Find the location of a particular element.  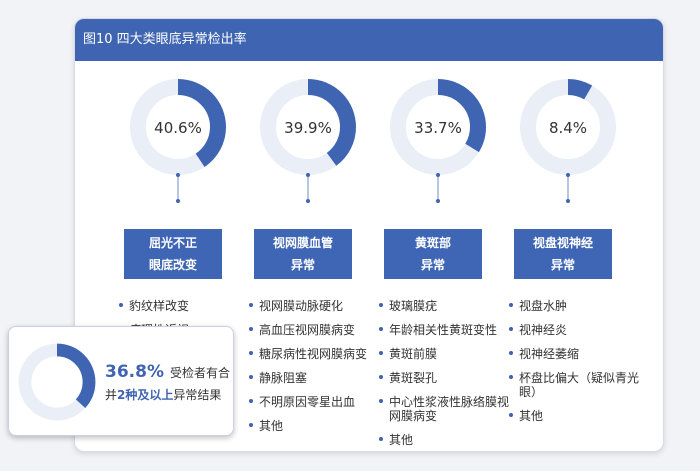

summary-line1: 受检者有合 is located at coordinates (199, 373).